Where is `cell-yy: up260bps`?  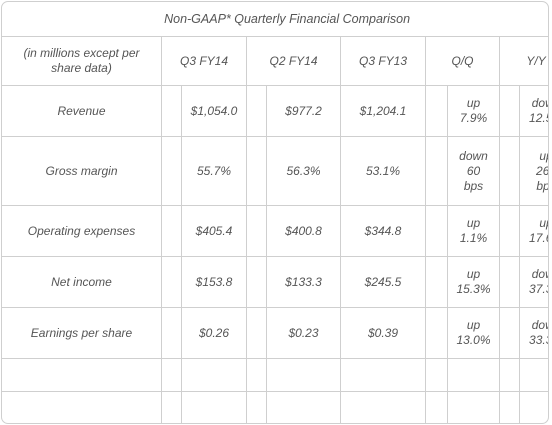 cell-yy: up260bps is located at coordinates (533, 171).